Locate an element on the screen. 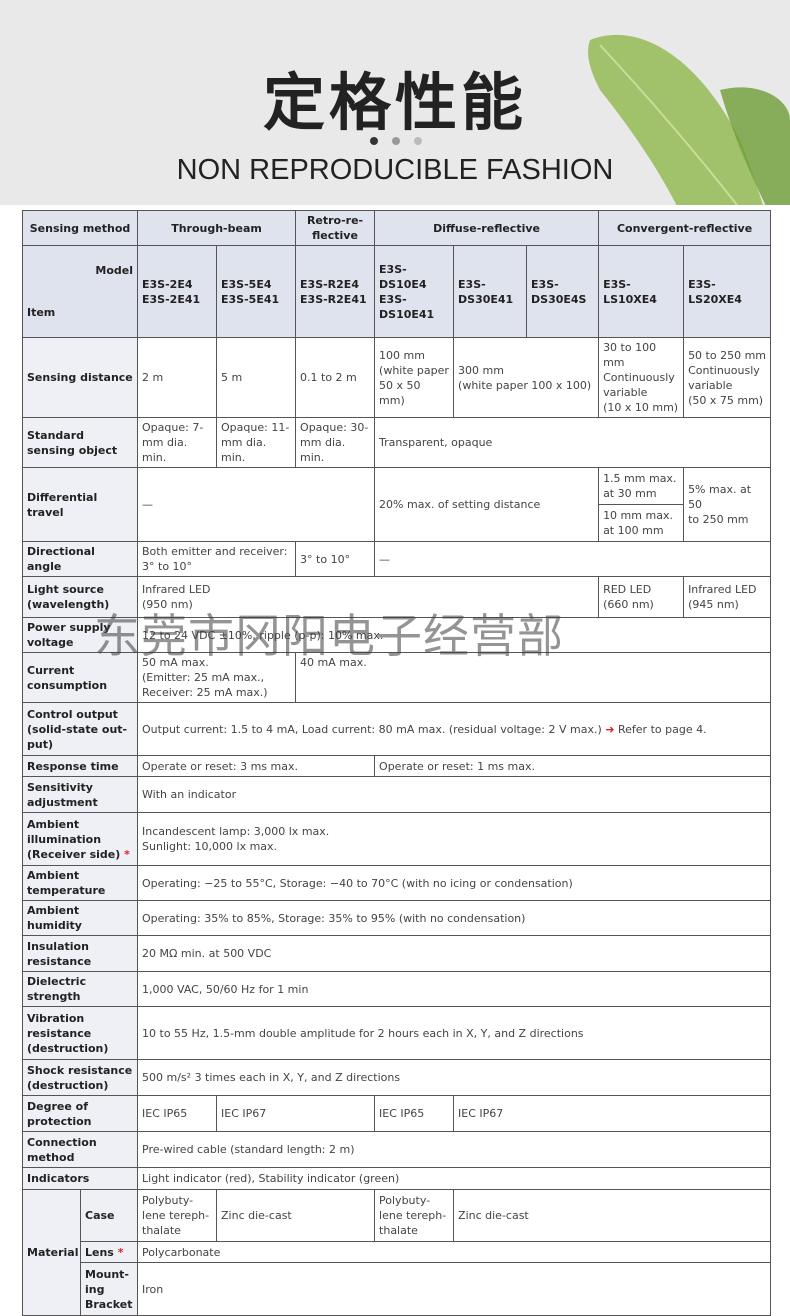  model: E3S-R2E4 E3S-R2E41 is located at coordinates (335, 291).